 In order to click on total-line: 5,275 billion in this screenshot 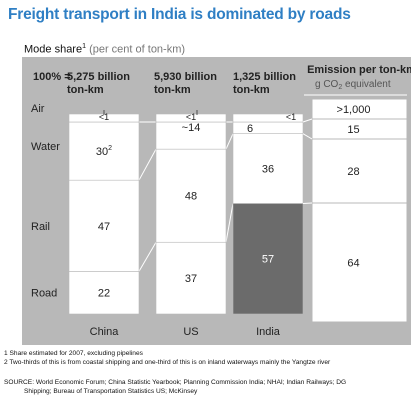, I will do `click(98, 77)`.